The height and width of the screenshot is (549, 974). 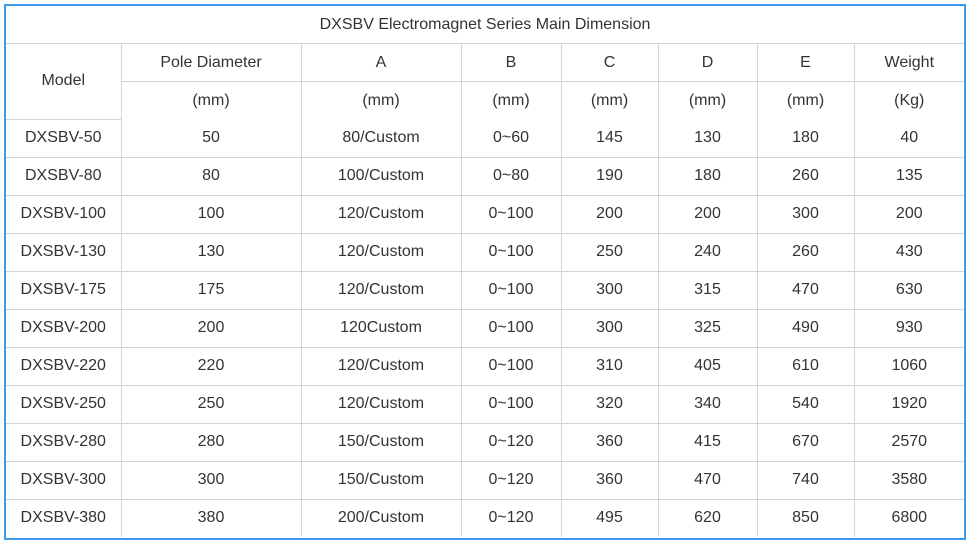 I want to click on table-row: DXSBV-280 280 150/Custom 0~120 360 415 670 2570, so click(x=485, y=442).